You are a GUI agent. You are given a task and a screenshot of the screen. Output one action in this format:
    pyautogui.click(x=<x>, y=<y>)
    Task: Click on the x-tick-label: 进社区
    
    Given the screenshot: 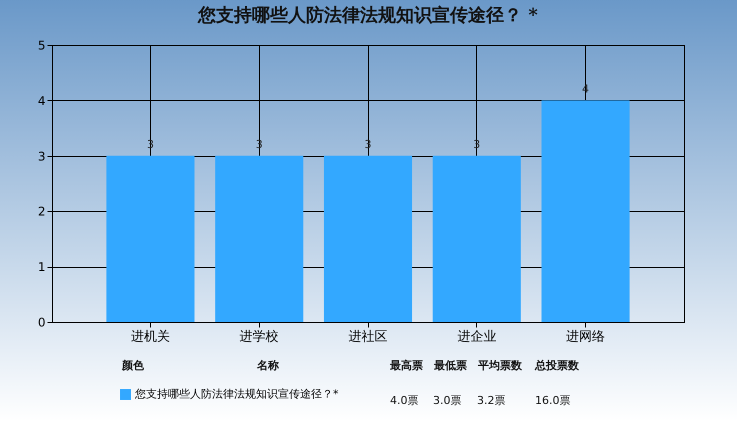 What is the action you would take?
    pyautogui.click(x=368, y=337)
    